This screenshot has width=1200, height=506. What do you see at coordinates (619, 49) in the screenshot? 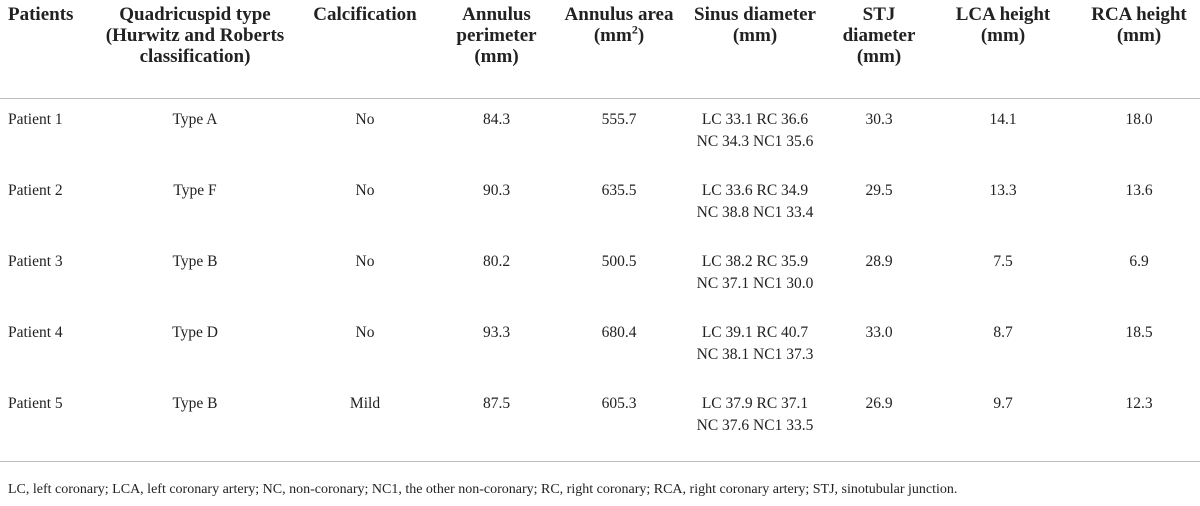
I see `header-annulus-area: Annulus area (mm2)` at bounding box center [619, 49].